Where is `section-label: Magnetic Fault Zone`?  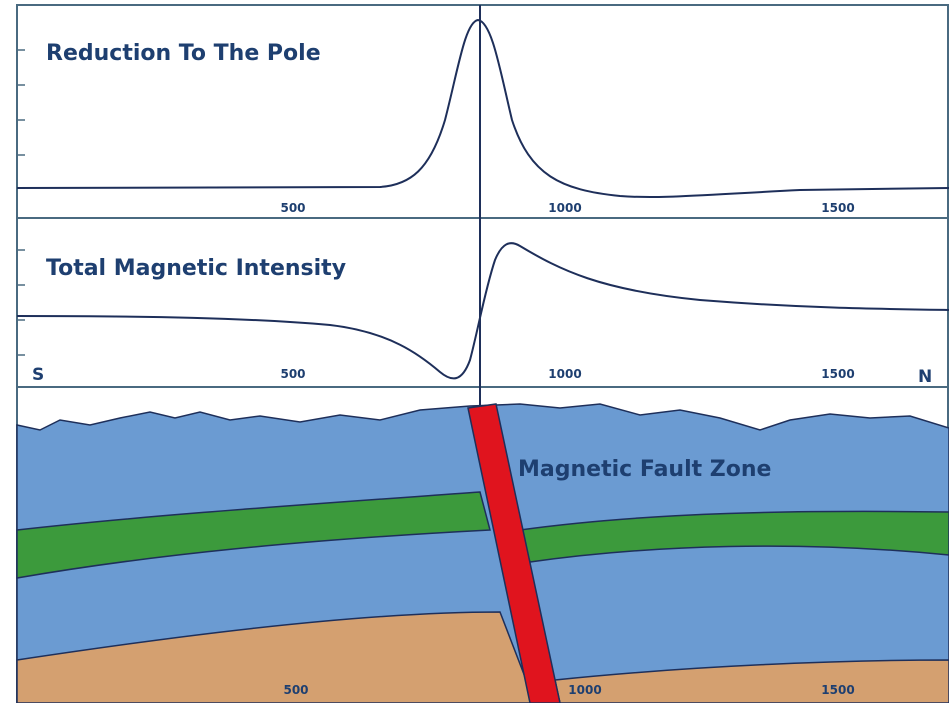 section-label: Magnetic Fault Zone is located at coordinates (644, 469).